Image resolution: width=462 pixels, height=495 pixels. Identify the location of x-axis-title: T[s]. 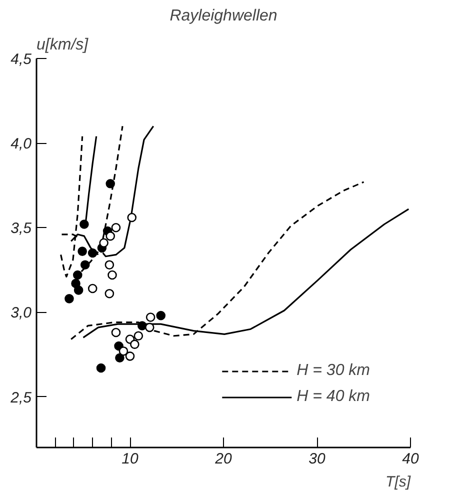
(399, 482).